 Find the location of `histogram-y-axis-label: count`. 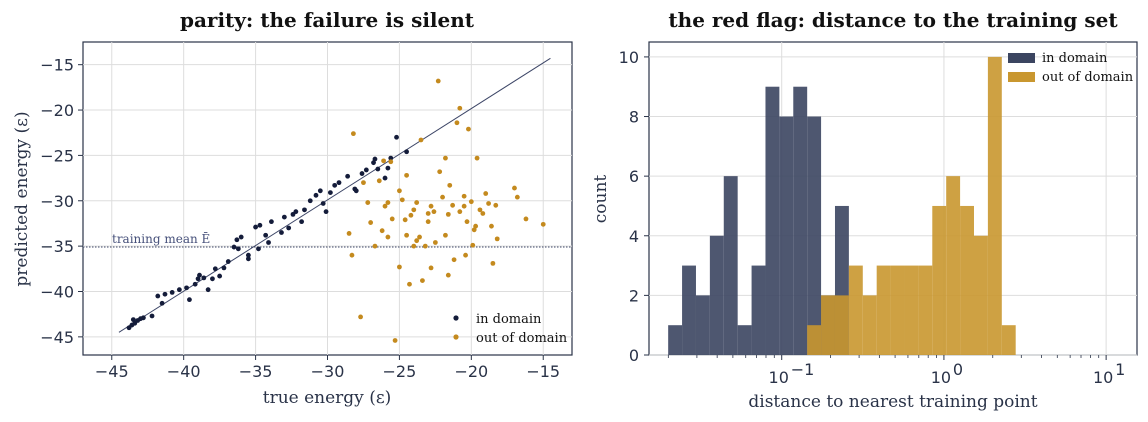

histogram-y-axis-label: count is located at coordinates (601, 199).